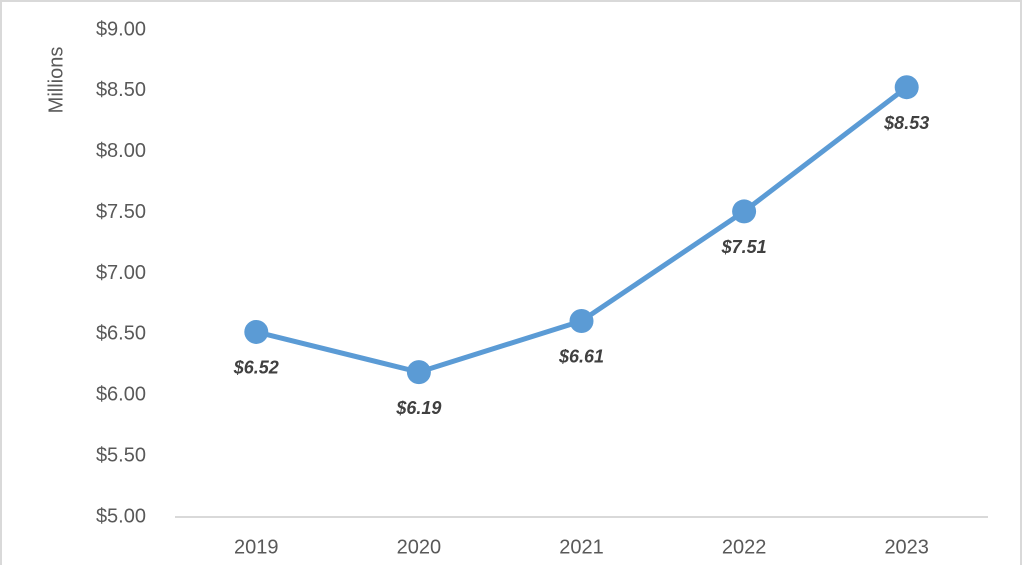 The image size is (1024, 565). I want to click on y-tick-label: $9.00, so click(121, 29).